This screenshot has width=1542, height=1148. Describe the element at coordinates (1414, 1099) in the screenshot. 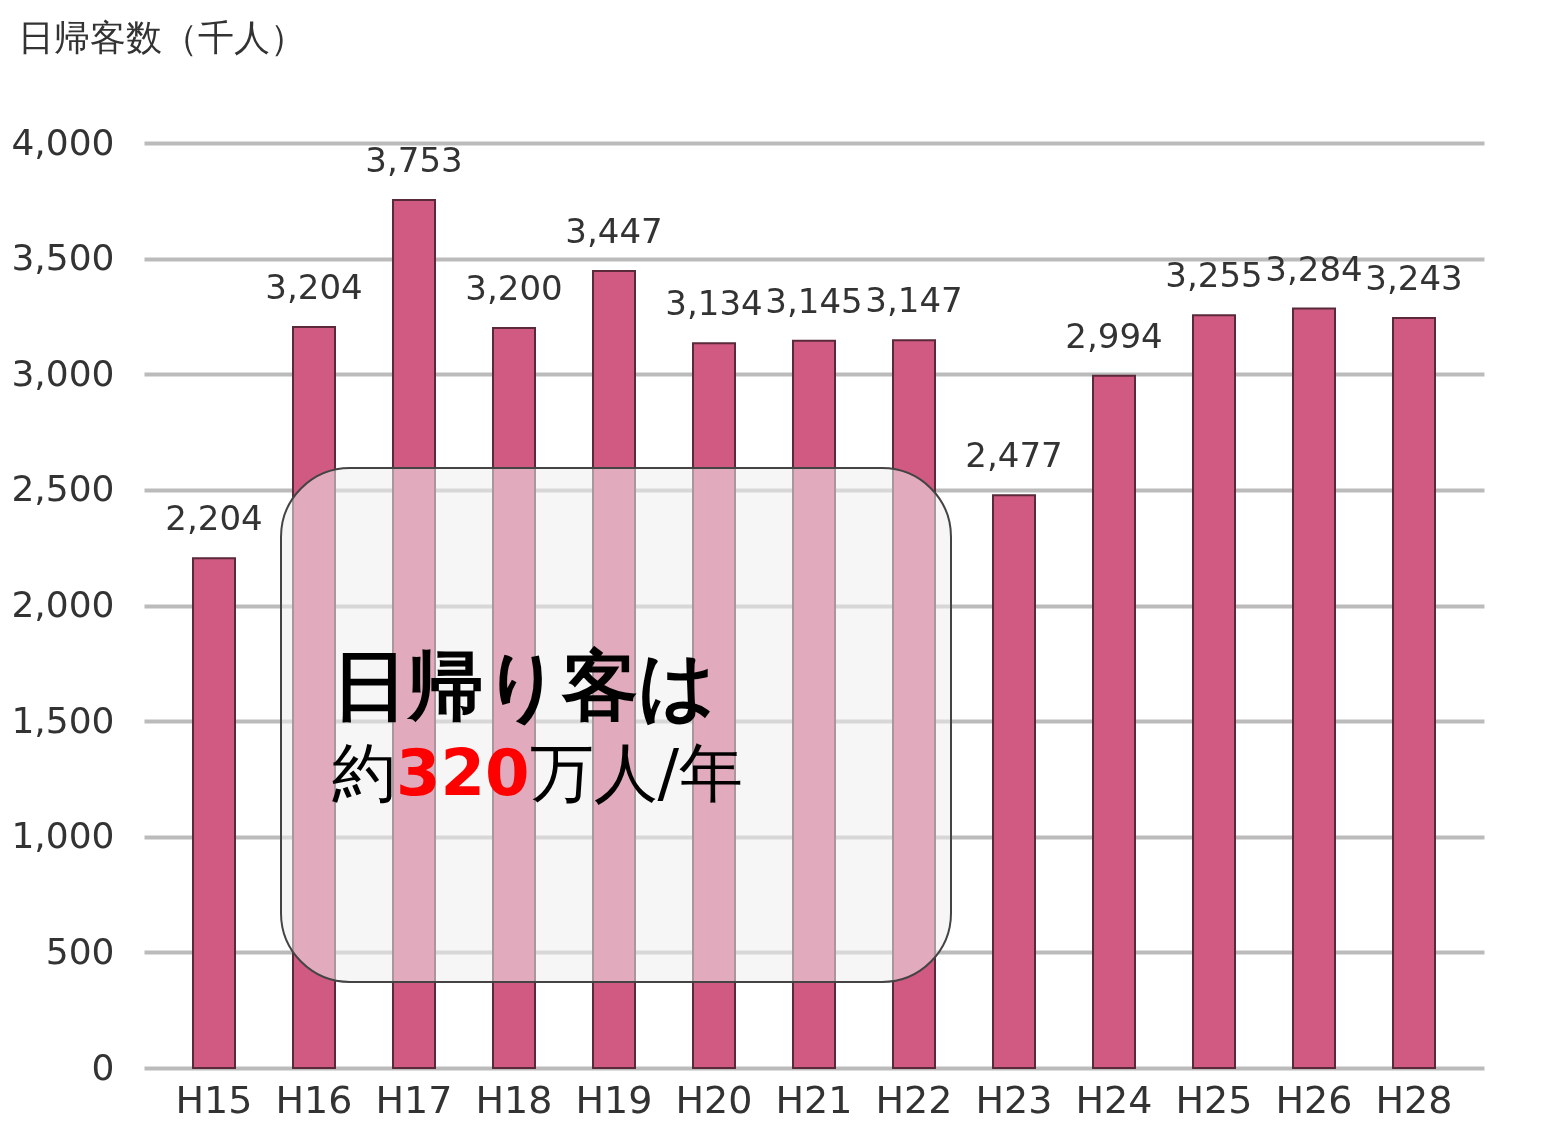

I see `x-tick-label: H28` at that location.